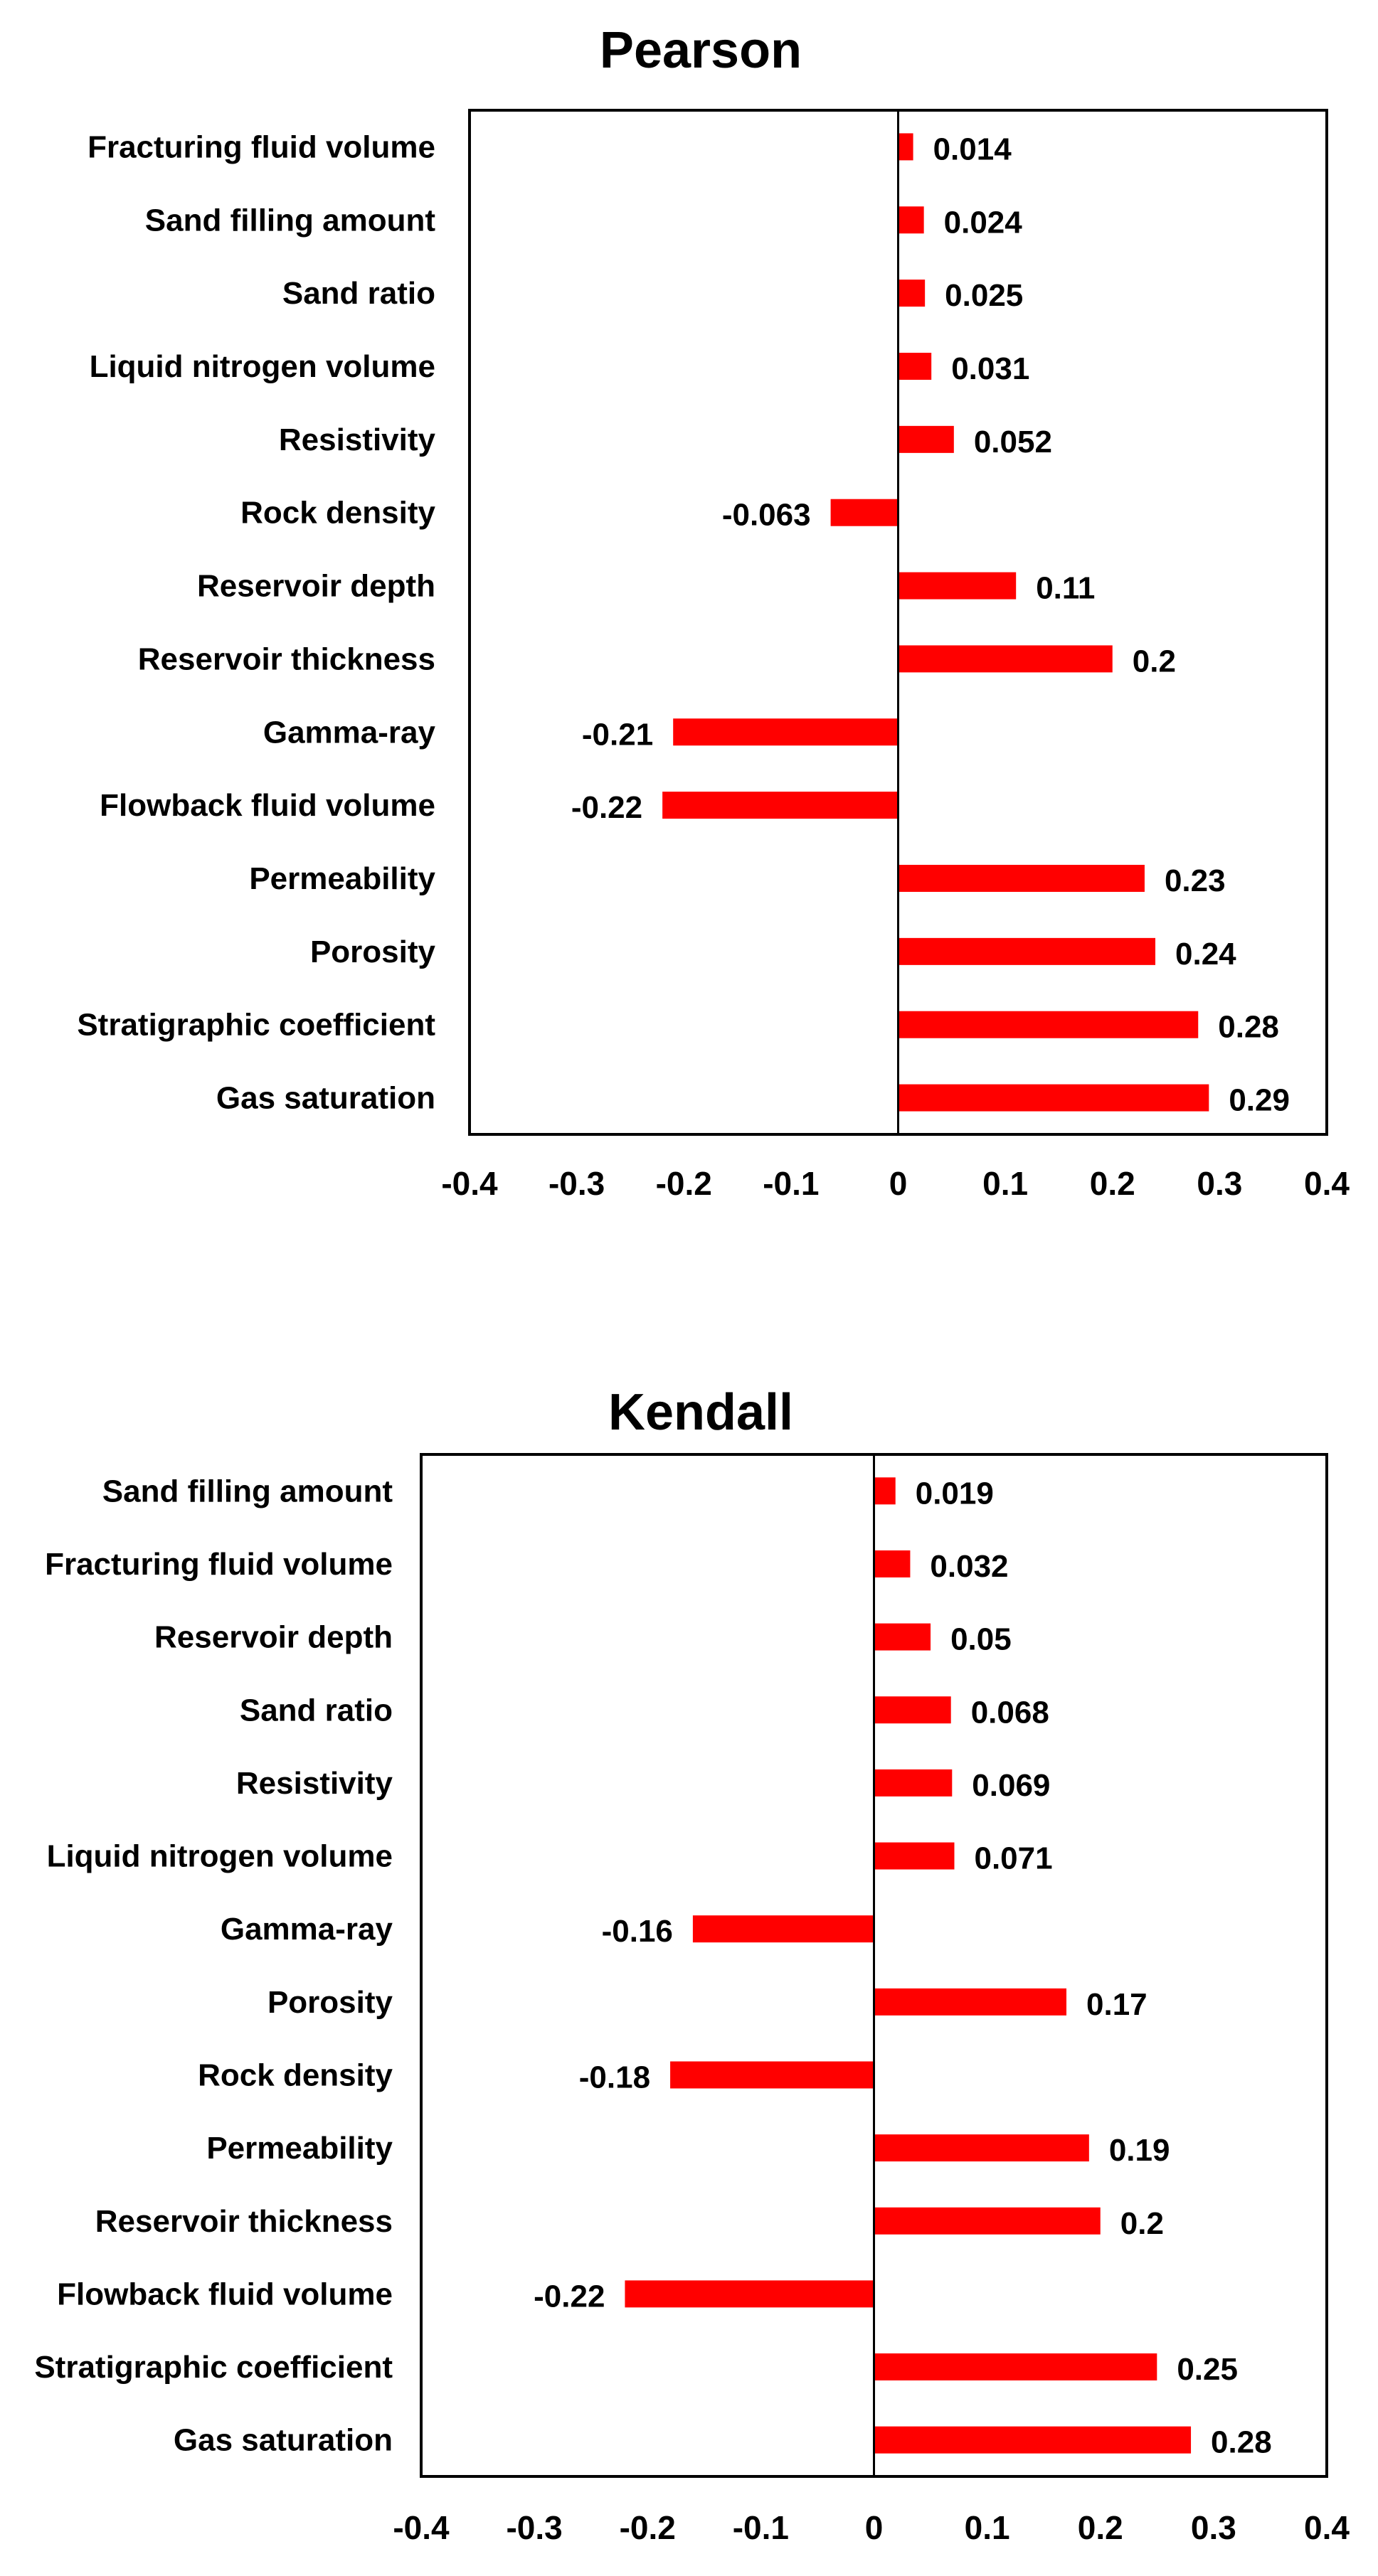 This screenshot has width=1378, height=2576. I want to click on value-label: 0.25, so click(1207, 2369).